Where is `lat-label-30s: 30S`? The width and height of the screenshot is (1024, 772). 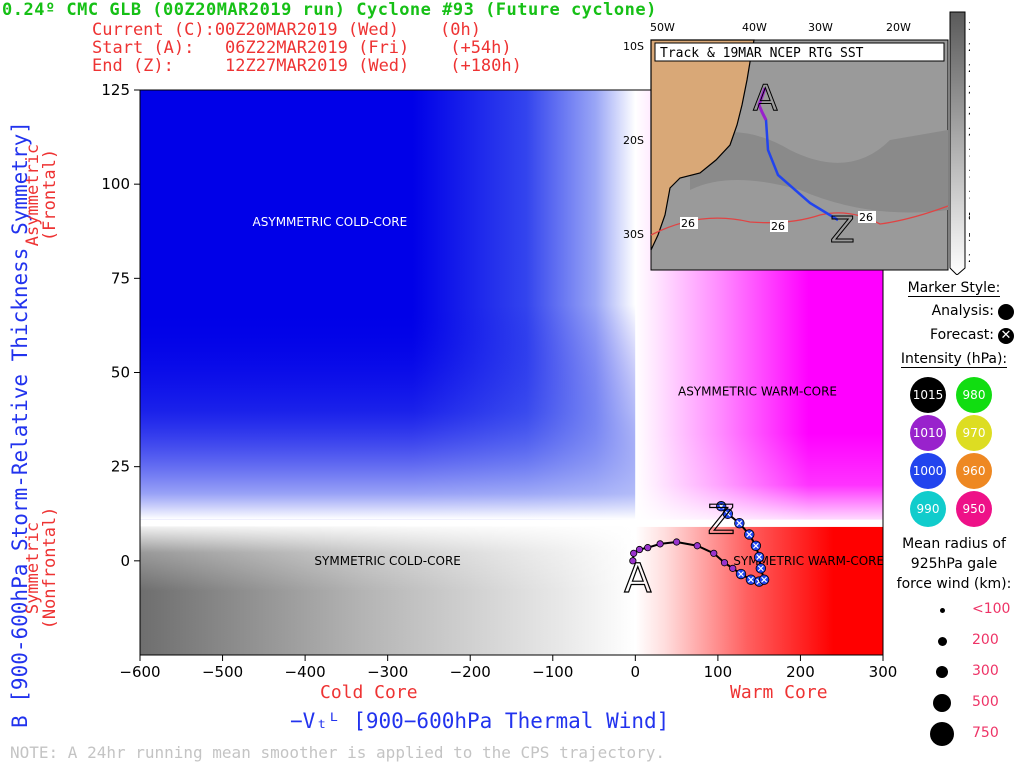 lat-label-30s: 30S is located at coordinates (633, 234).